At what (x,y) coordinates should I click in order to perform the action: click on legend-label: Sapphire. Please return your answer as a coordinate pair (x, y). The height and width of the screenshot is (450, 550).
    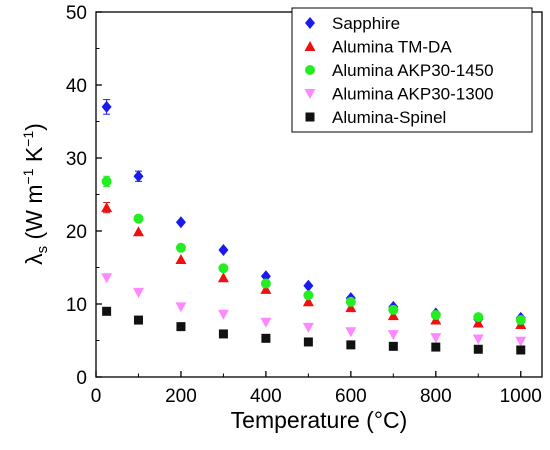
    Looking at the image, I should click on (366, 23).